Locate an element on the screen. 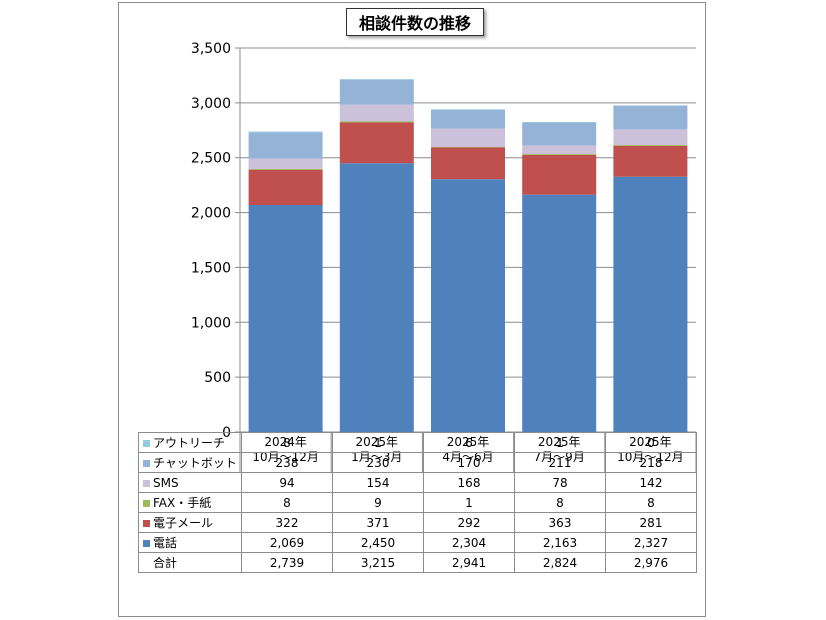 The height and width of the screenshot is (620, 826). data-label: 211 is located at coordinates (560, 462).